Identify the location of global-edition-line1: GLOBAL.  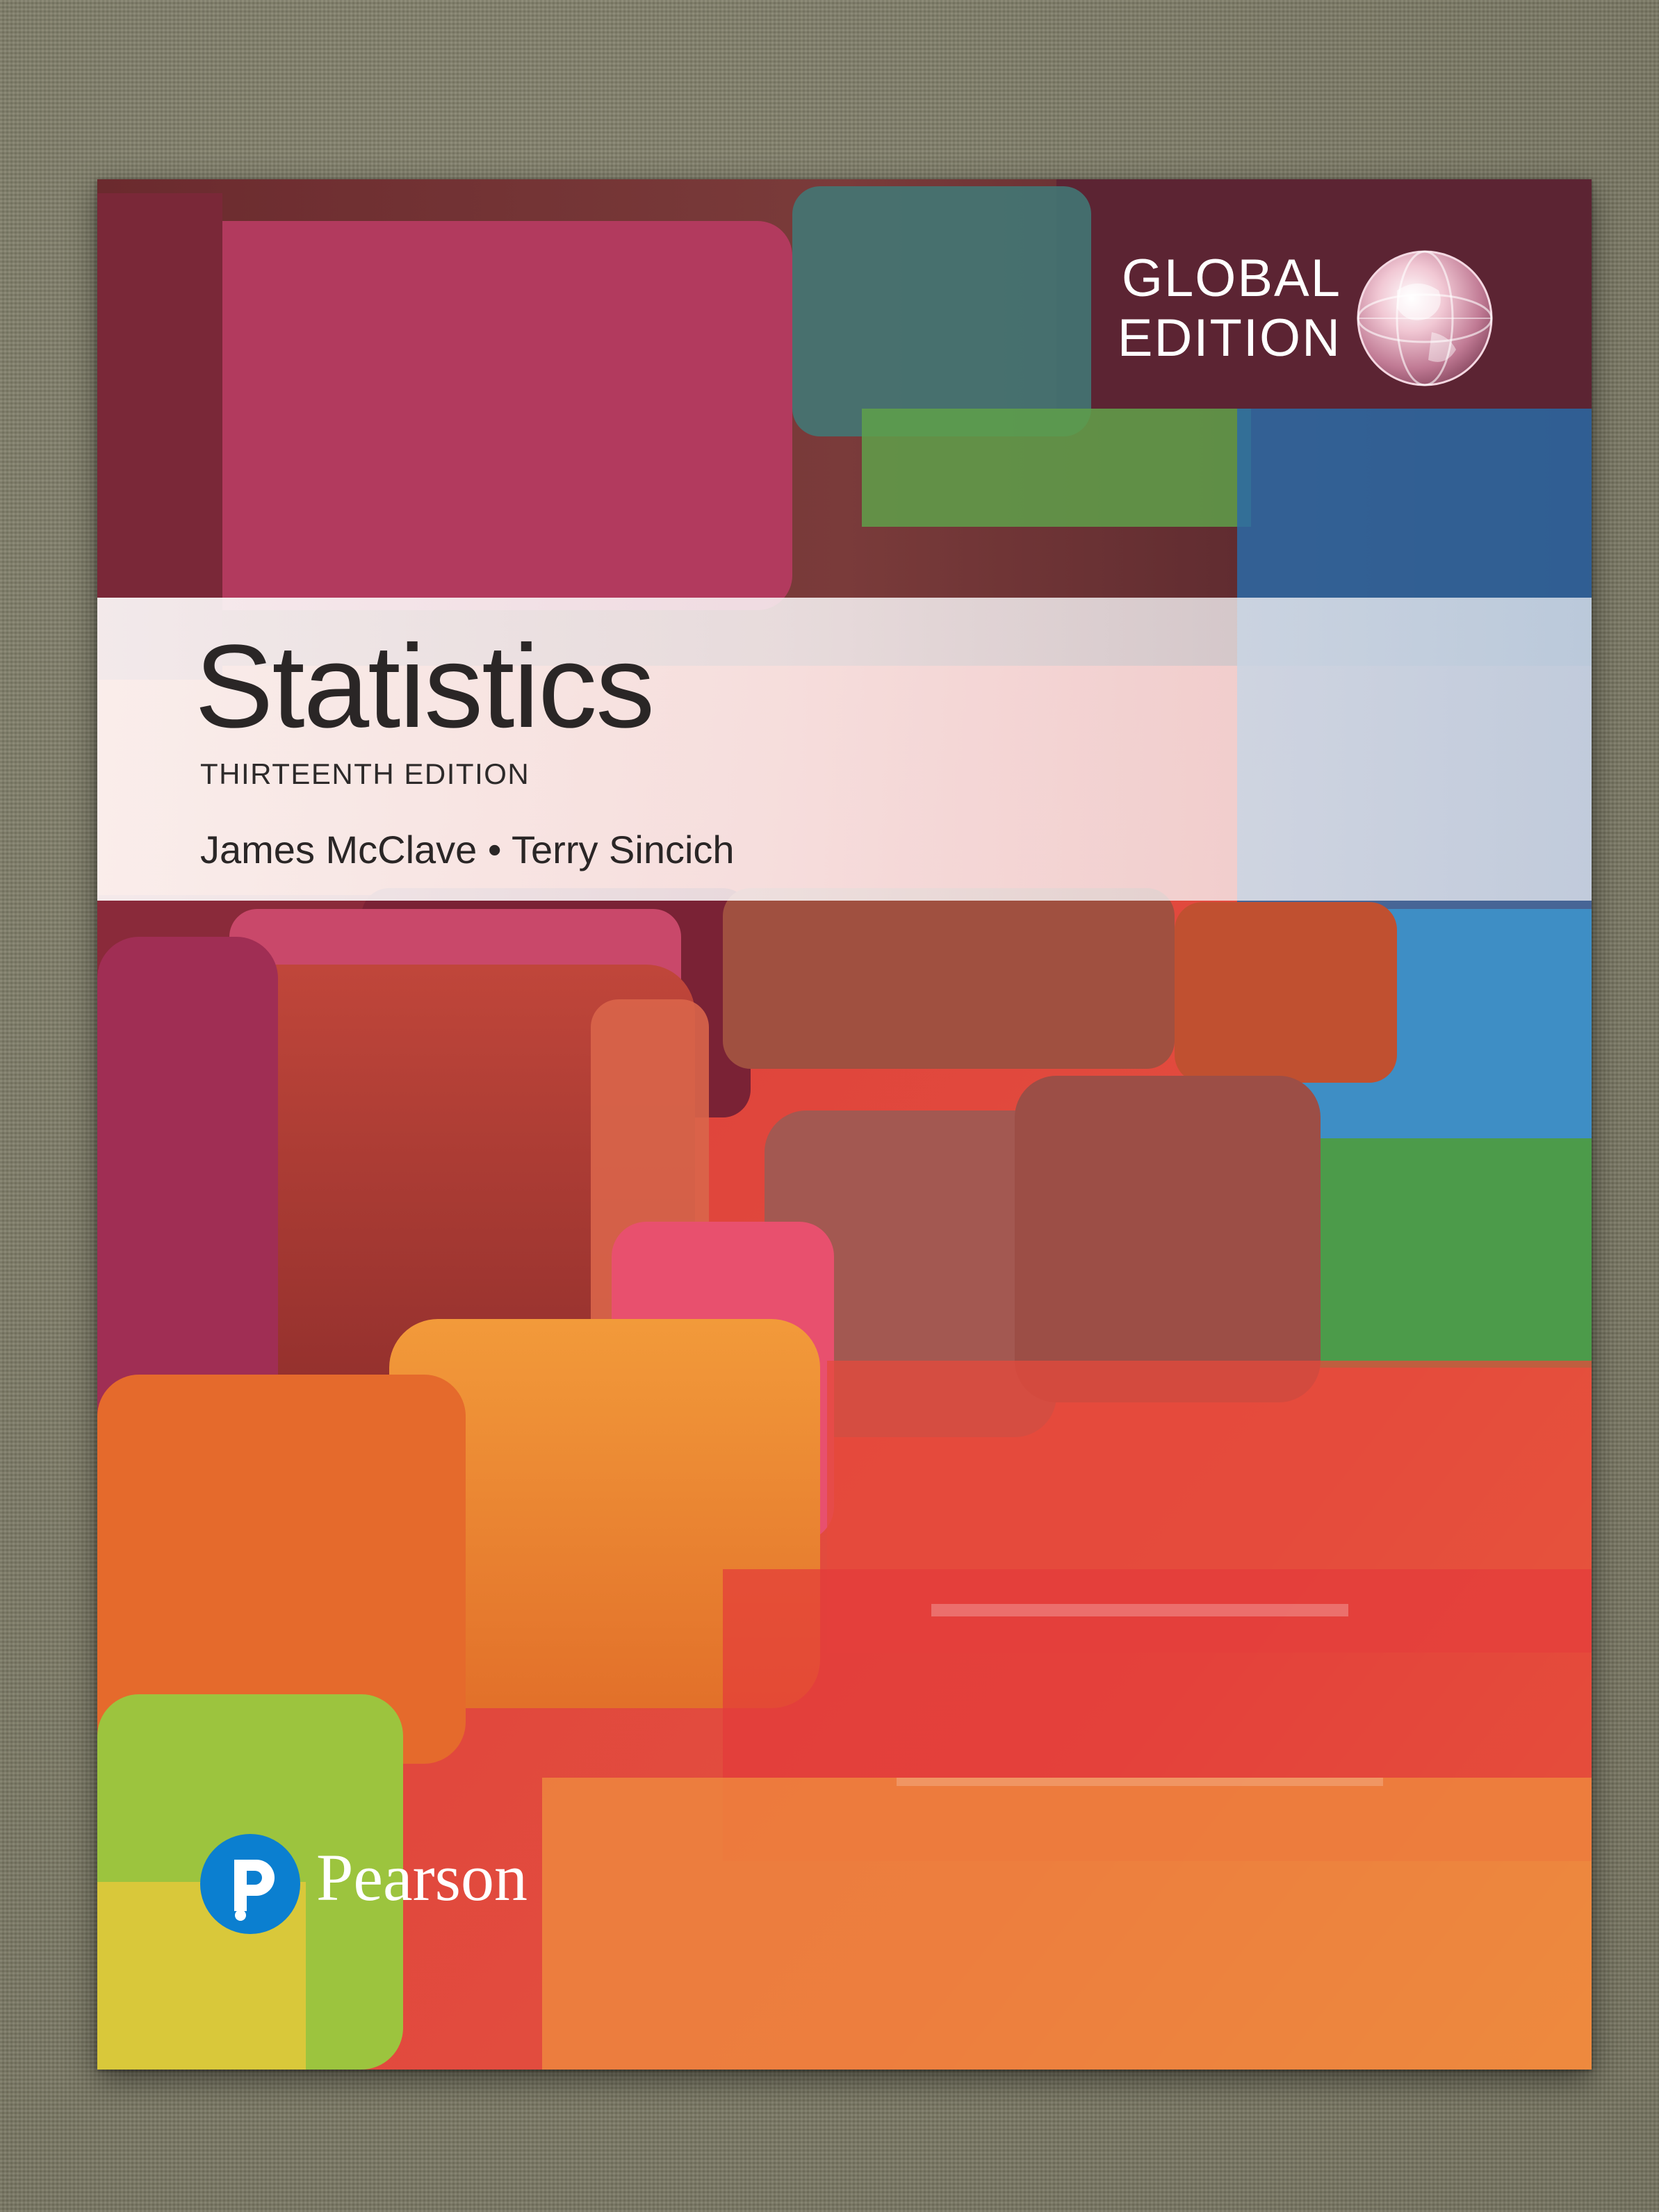
(1231, 278).